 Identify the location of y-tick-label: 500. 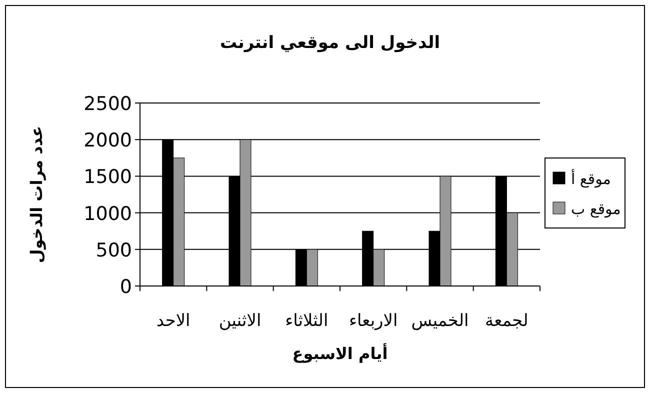
(114, 250).